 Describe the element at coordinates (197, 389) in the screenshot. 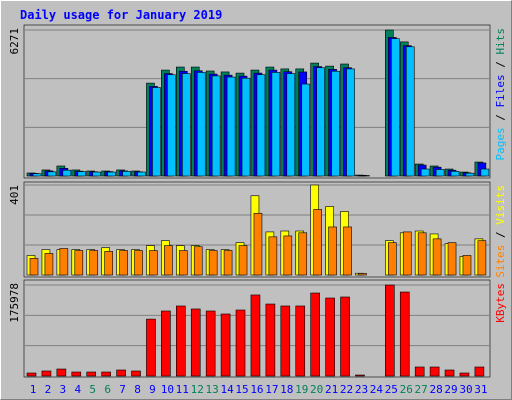

I see `x-tick-label: 12` at that location.